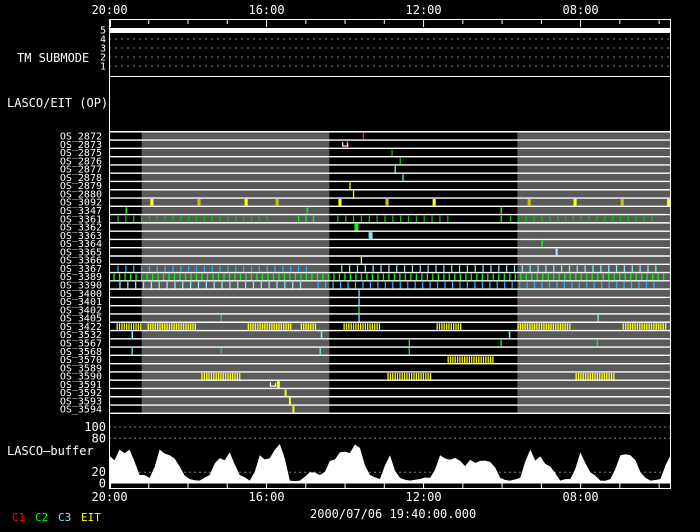  What do you see at coordinates (81, 410) in the screenshot?
I see `os-row-label: OS_3594` at bounding box center [81, 410].